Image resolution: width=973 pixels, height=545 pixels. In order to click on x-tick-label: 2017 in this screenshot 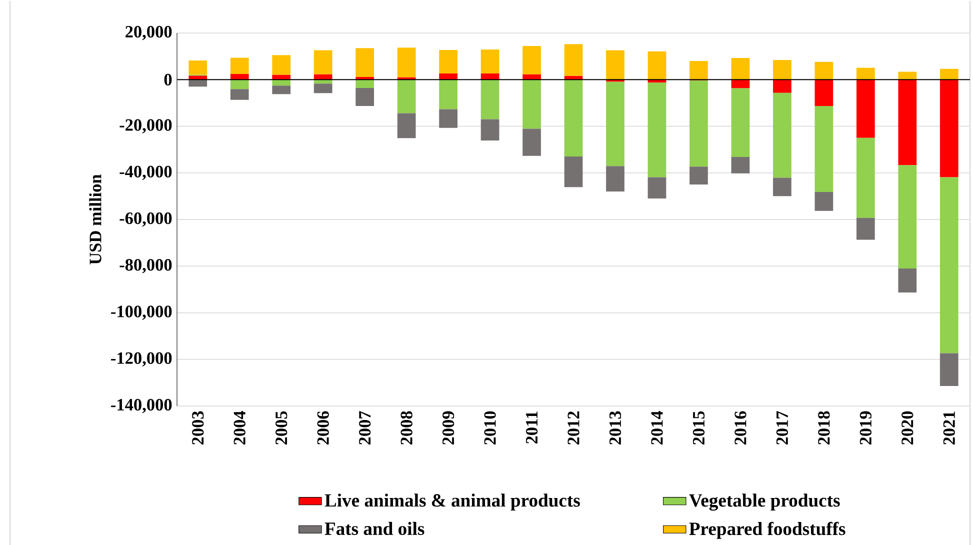, I will do `click(782, 427)`.